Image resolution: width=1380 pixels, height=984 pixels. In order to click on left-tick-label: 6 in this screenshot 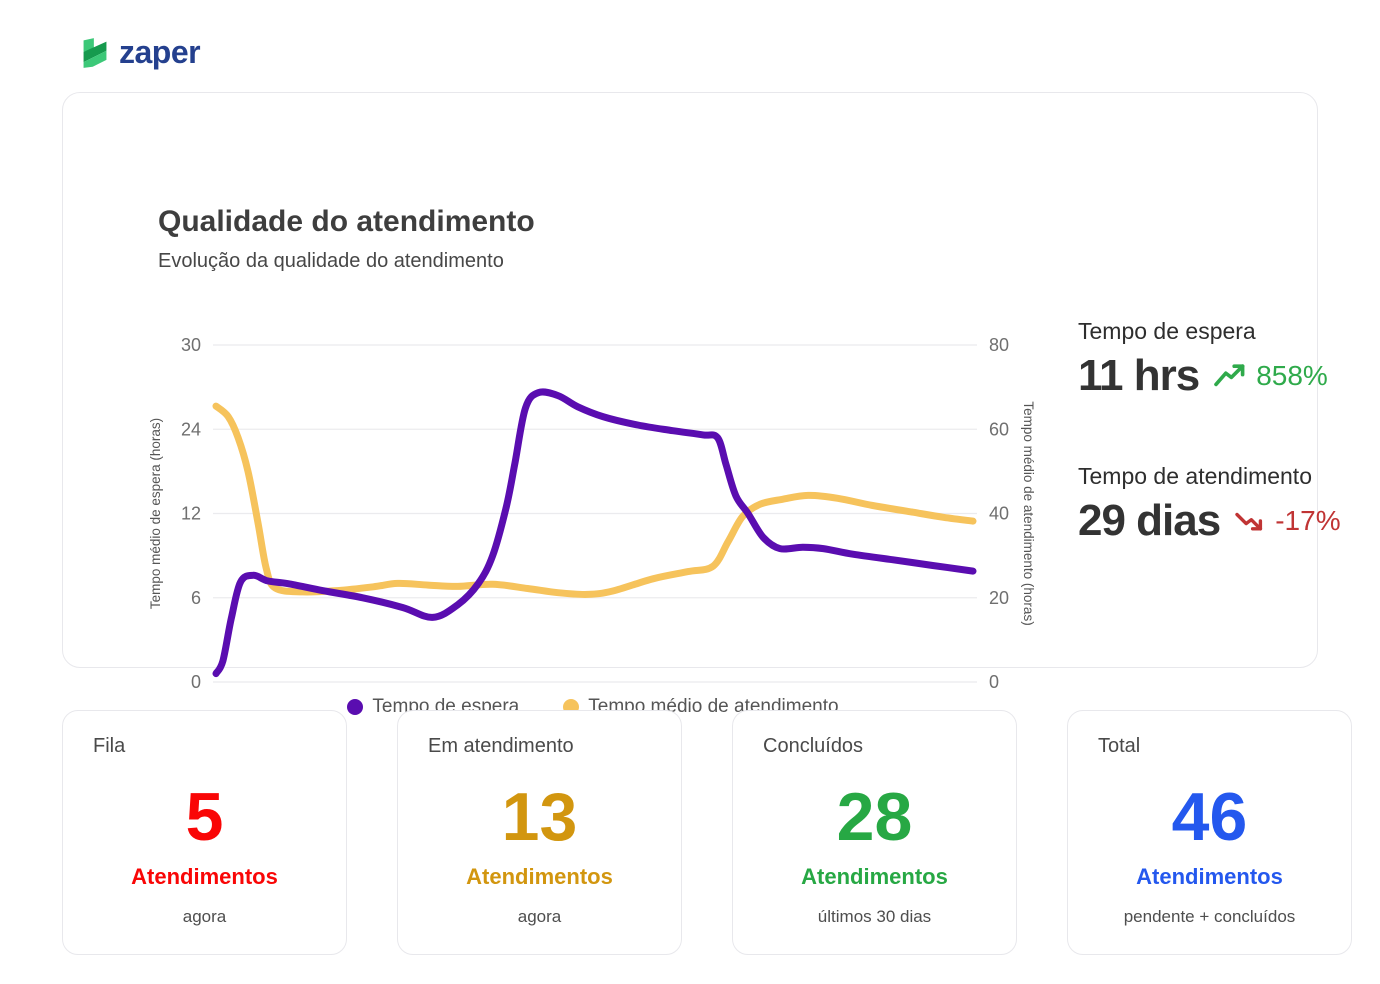, I will do `click(196, 598)`.